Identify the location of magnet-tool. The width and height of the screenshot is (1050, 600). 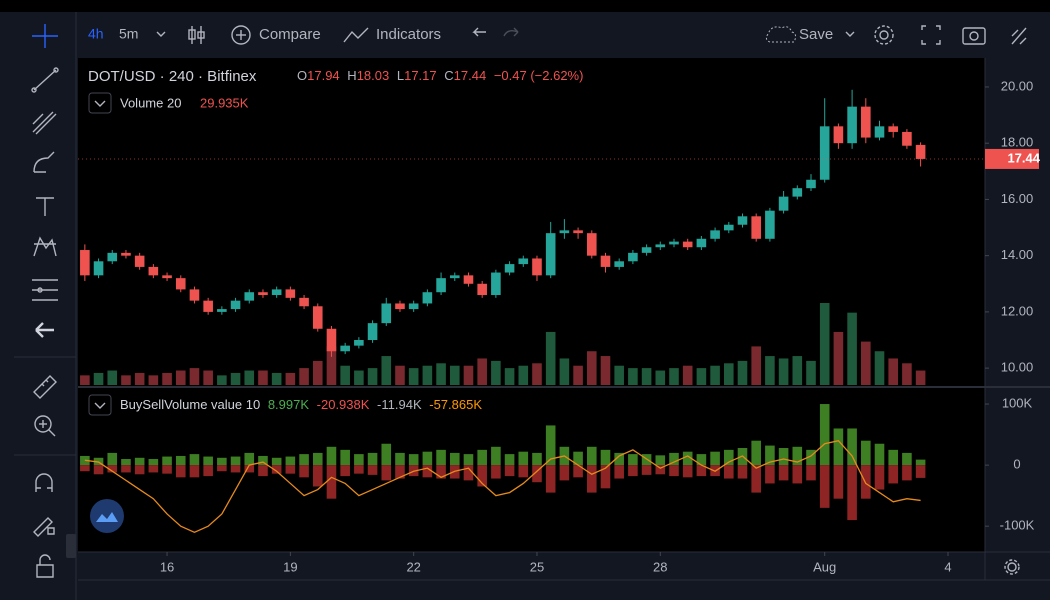
(44, 482).